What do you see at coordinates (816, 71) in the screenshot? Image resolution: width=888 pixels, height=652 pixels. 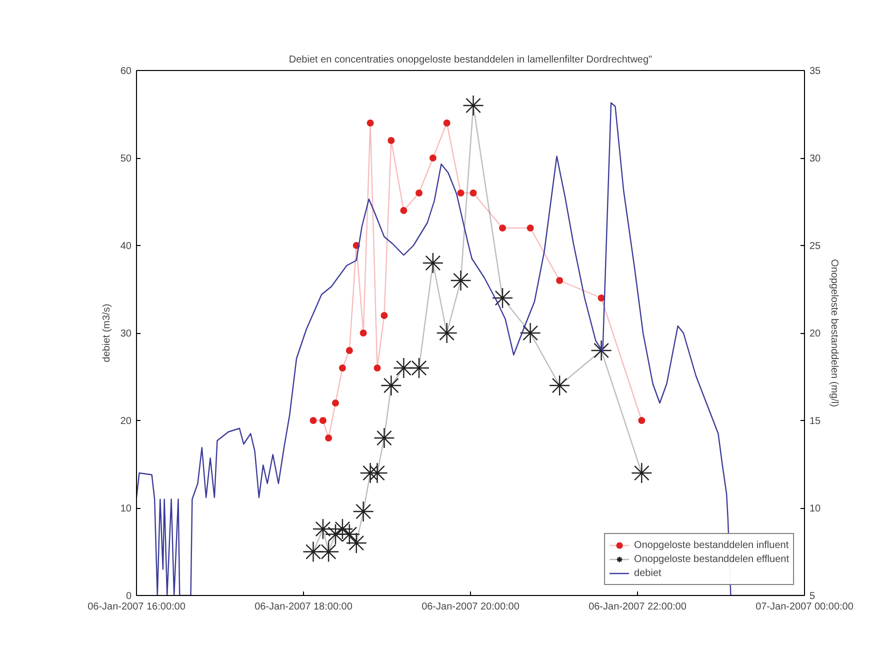 I see `y2-tick-label: 35` at bounding box center [816, 71].